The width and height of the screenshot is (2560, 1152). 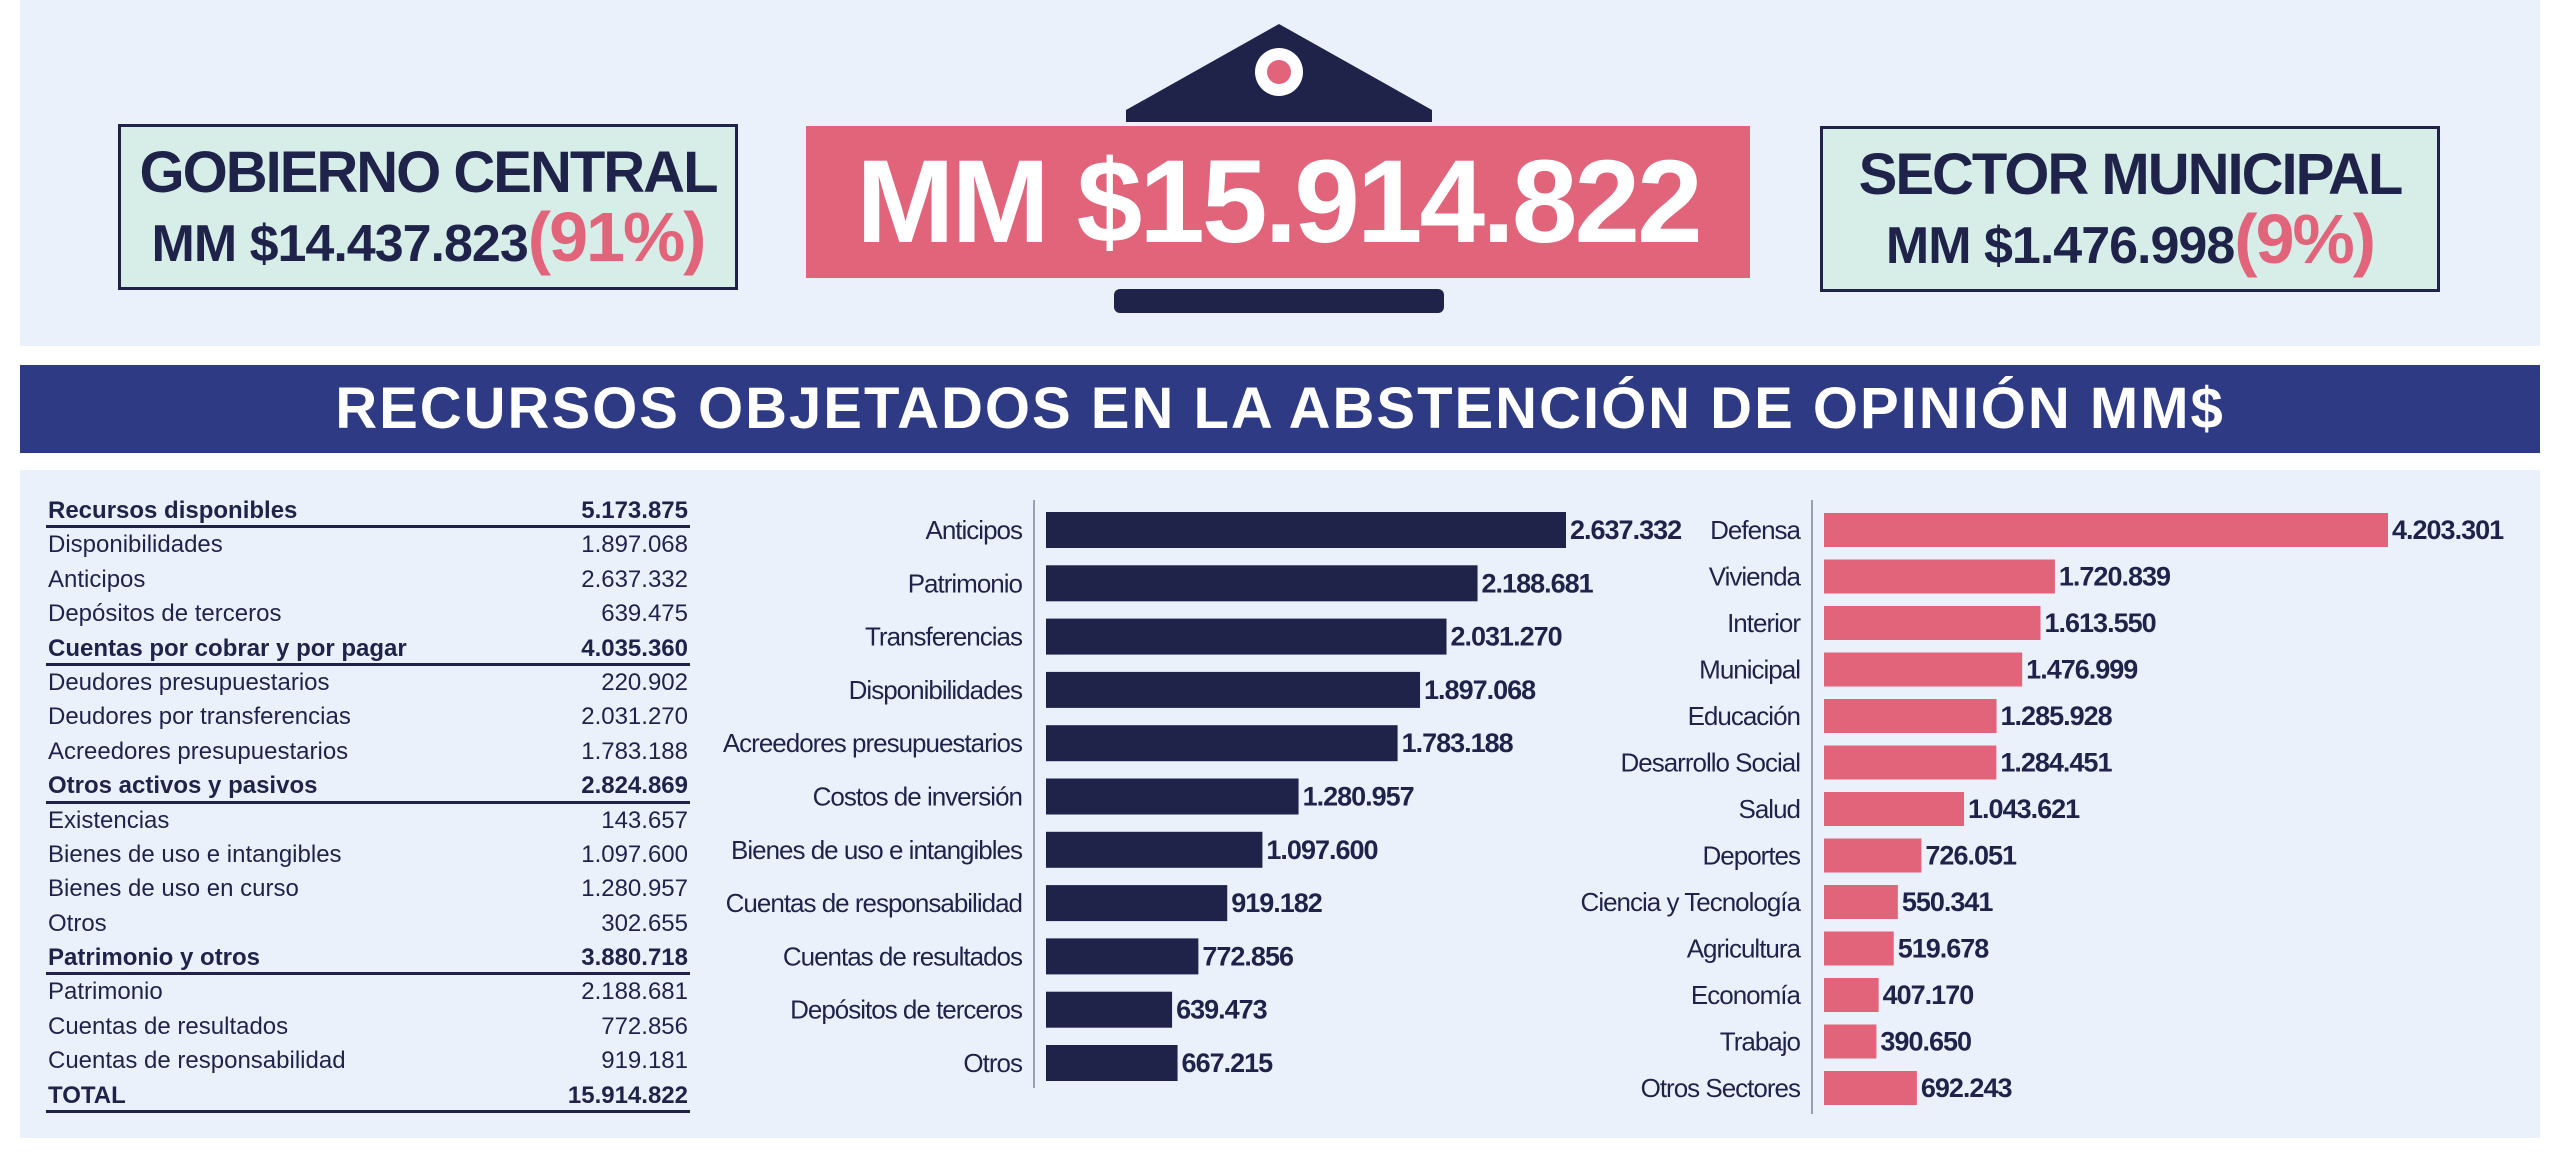 I want to click on table-row-value: 2.031.270, so click(x=634, y=717).